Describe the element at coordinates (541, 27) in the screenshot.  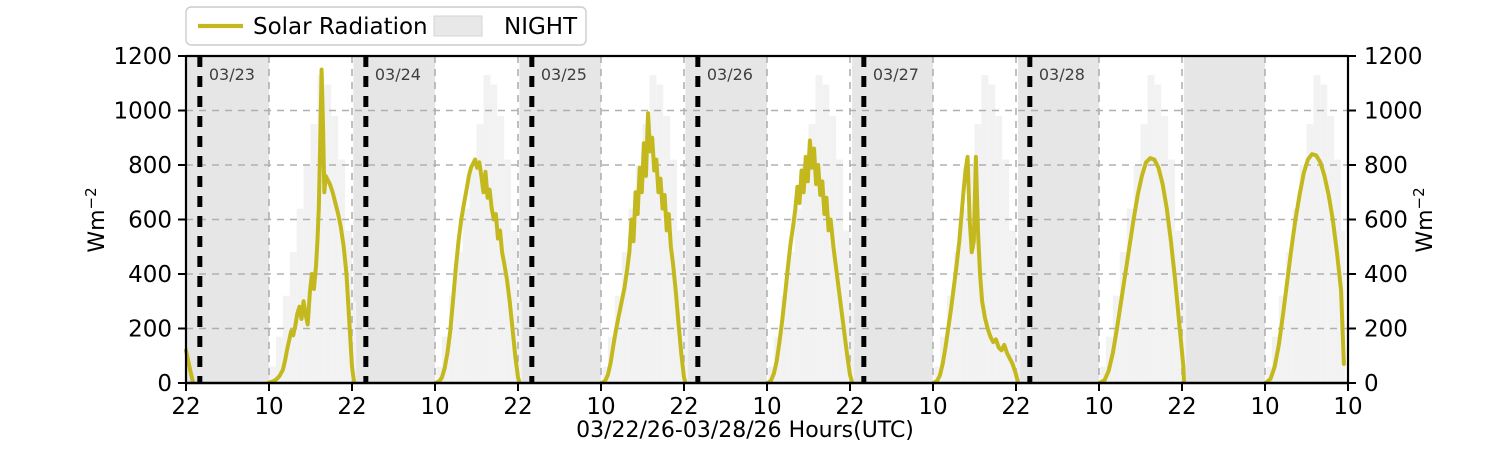
I see `legend-label-night: NIGHT` at that location.